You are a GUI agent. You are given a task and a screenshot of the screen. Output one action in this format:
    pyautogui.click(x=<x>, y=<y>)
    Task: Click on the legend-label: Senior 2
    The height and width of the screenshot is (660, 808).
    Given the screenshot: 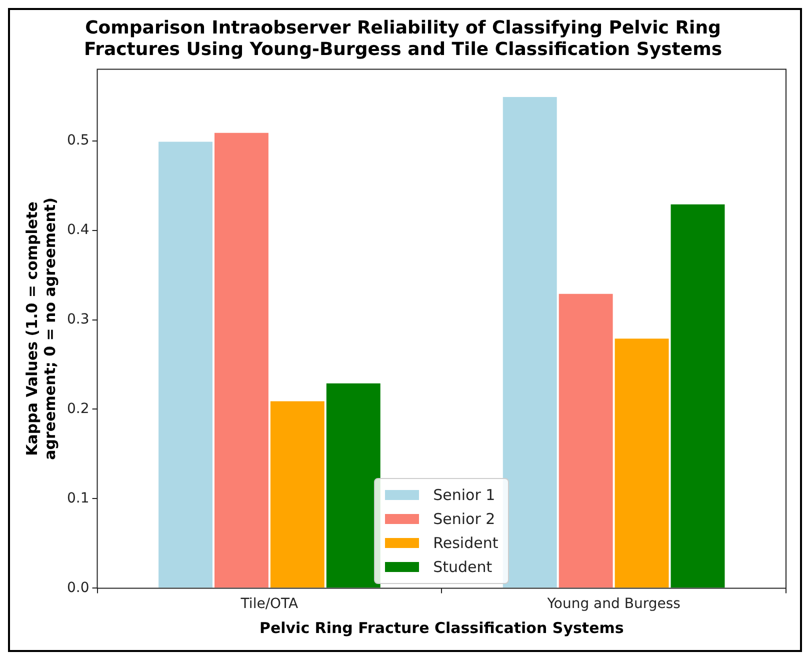 What is the action you would take?
    pyautogui.click(x=464, y=519)
    